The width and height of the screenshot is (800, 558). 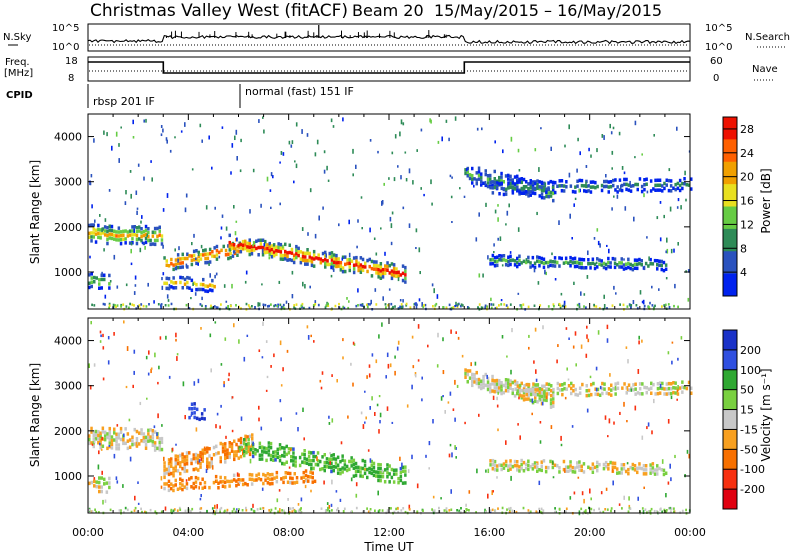 What do you see at coordinates (396, 38) in the screenshot?
I see `nsky-panel: N.Sky 10^5 10^0 10^5 10^0 N.Search` at bounding box center [396, 38].